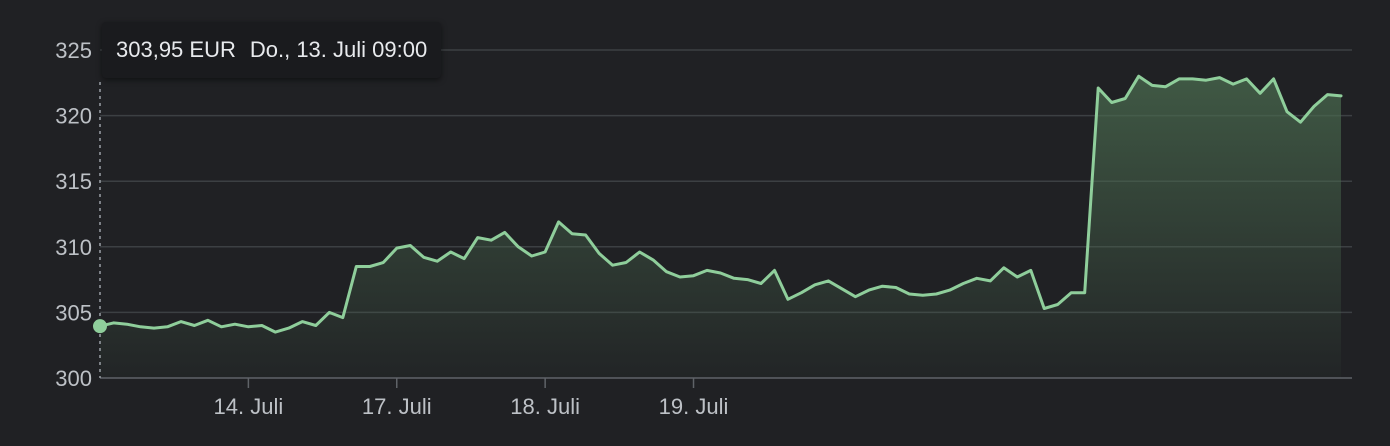 Image resolution: width=1390 pixels, height=446 pixels. I want to click on hover-point, so click(100, 326).